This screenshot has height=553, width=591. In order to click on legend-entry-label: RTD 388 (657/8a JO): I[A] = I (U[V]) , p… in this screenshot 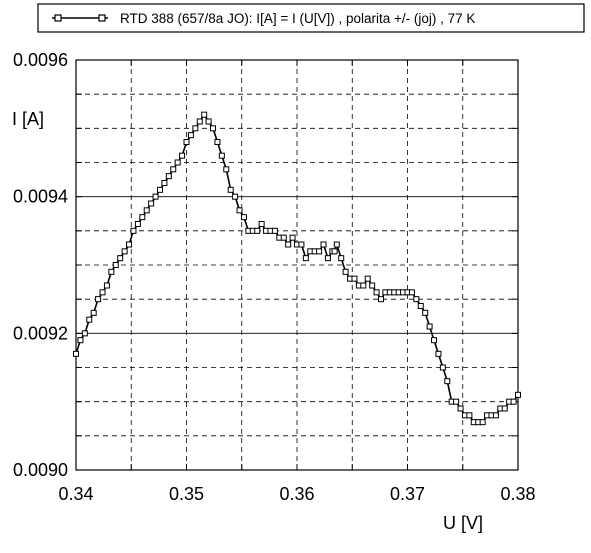, I will do `click(297, 18)`.